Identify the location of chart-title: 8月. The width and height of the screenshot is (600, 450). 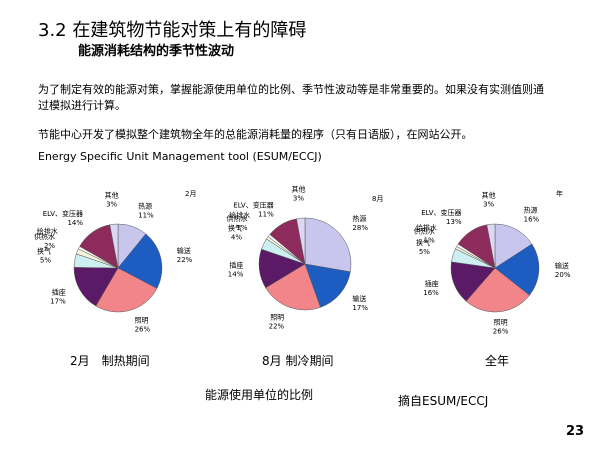
(377, 199).